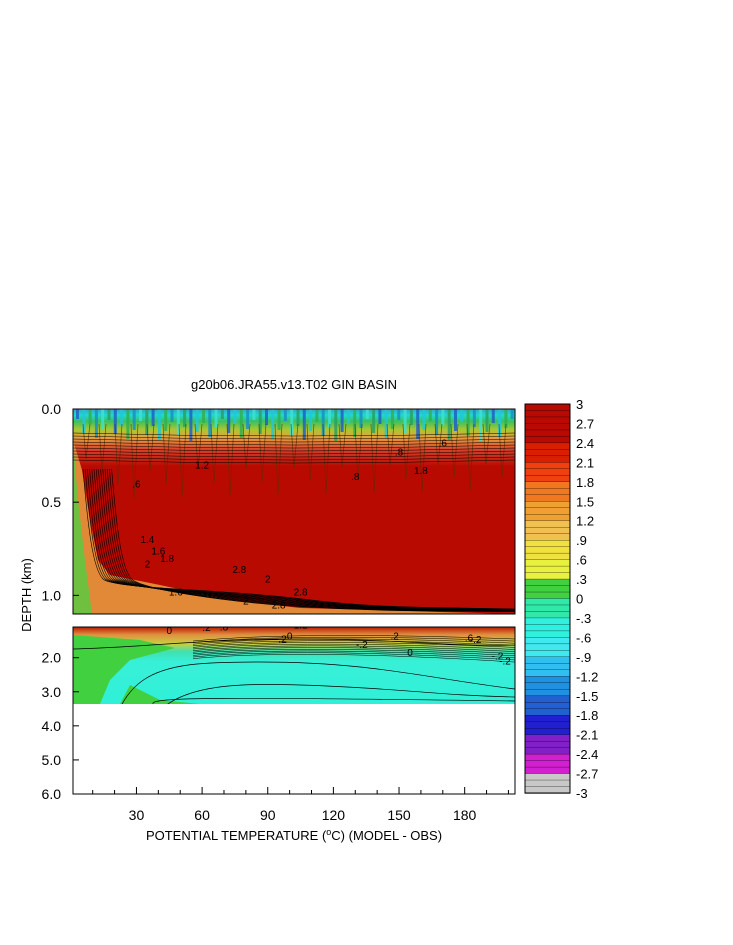 The image size is (733, 945). I want to click on colorbar-label: 2.4, so click(585, 443).